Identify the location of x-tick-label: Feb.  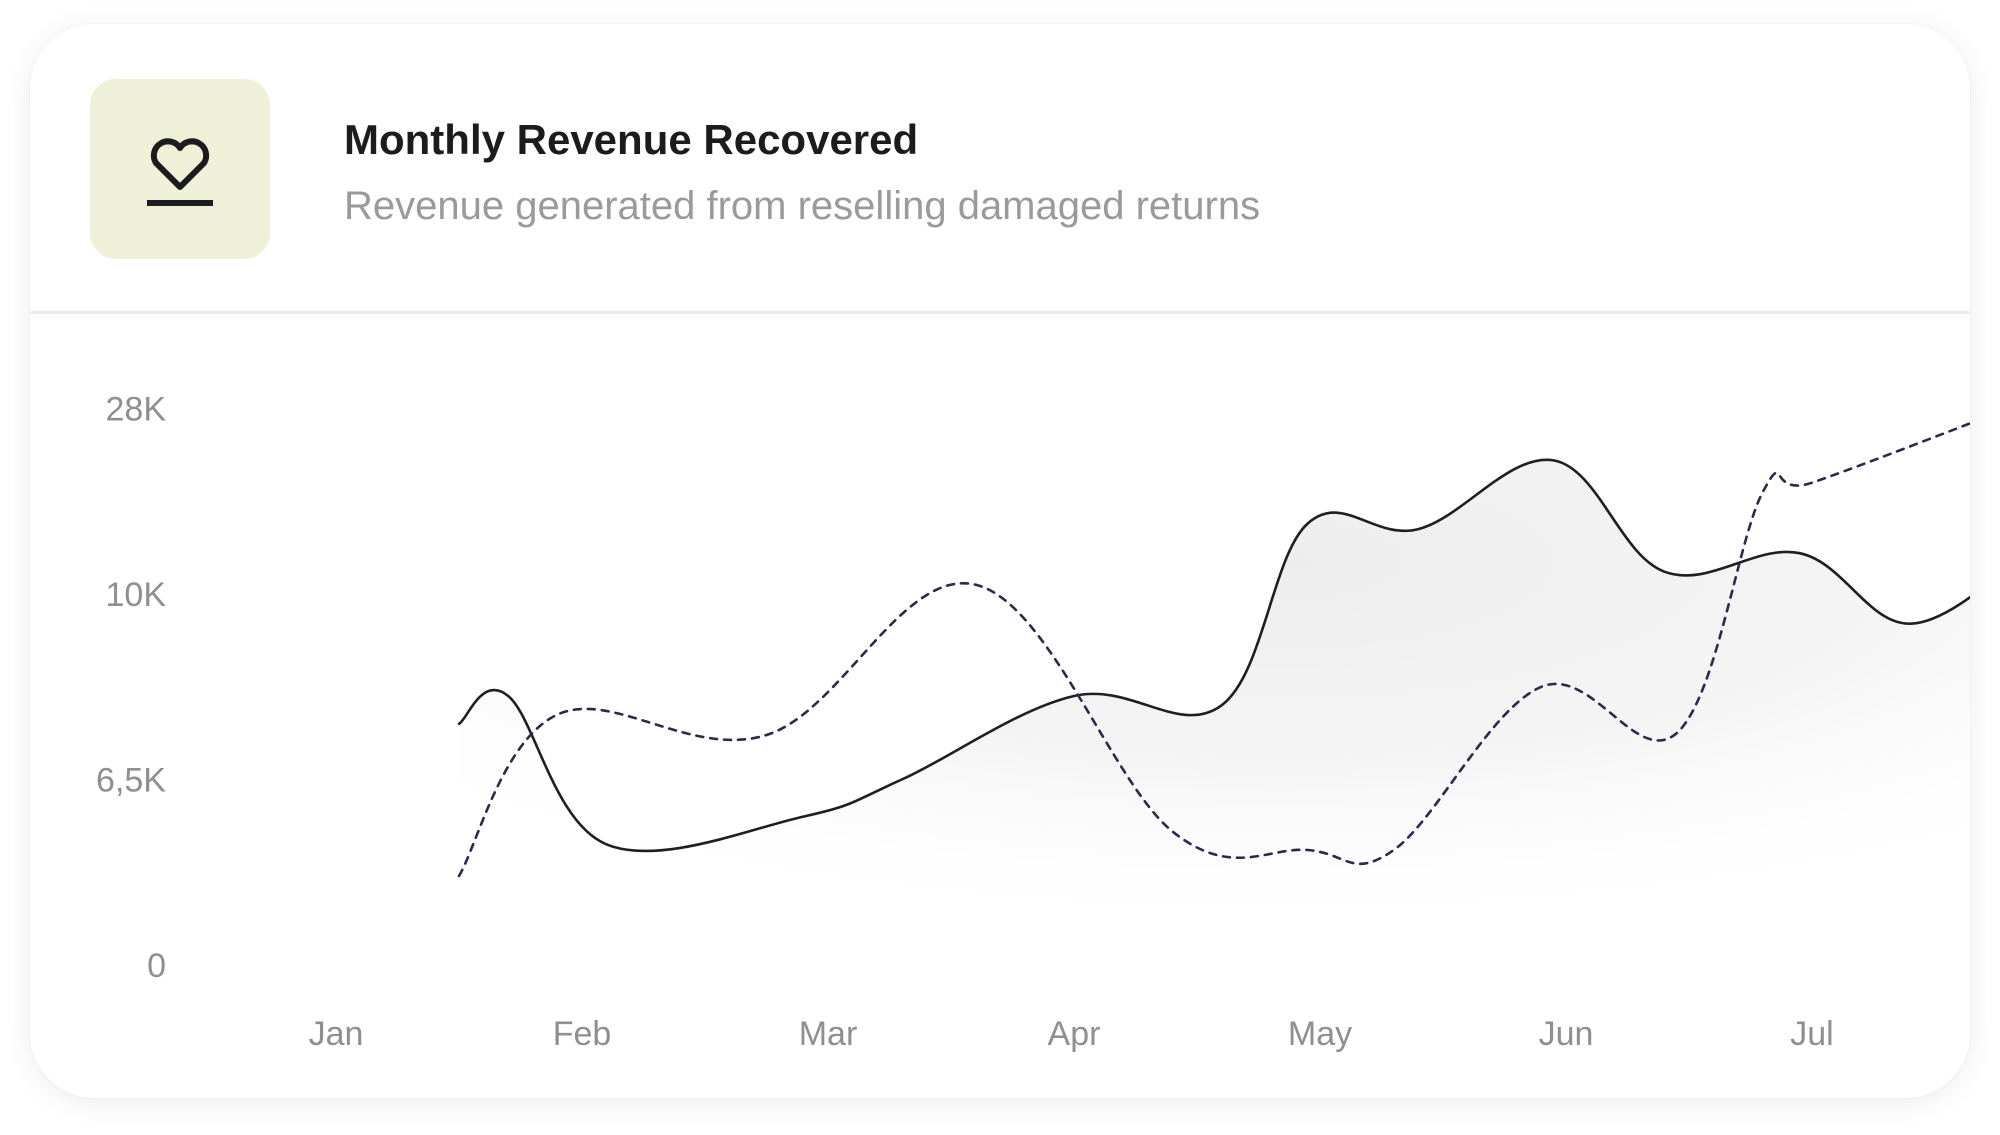
(582, 1034).